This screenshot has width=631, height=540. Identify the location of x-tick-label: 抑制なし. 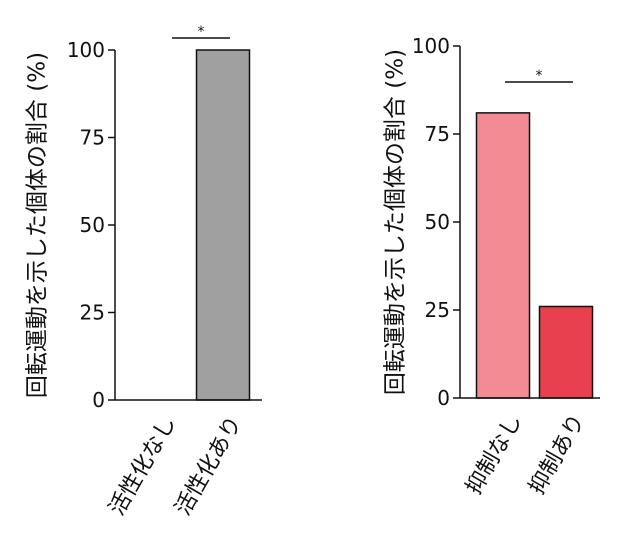
(495, 454).